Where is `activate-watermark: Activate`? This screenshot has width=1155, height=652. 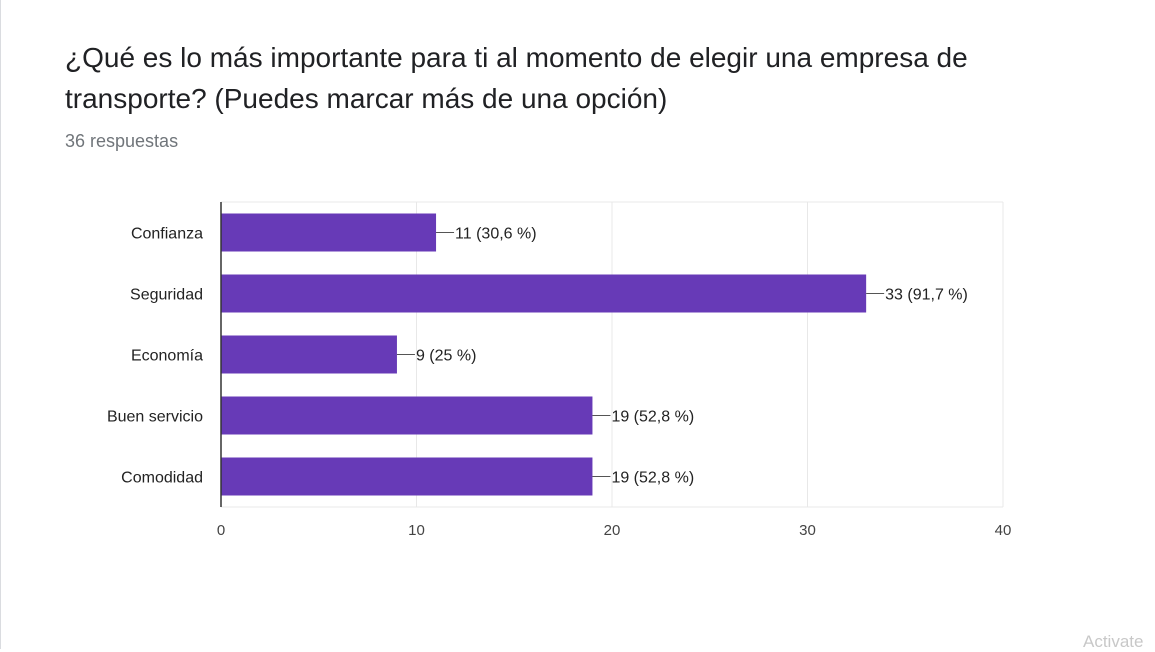
activate-watermark: Activate is located at coordinates (1113, 641).